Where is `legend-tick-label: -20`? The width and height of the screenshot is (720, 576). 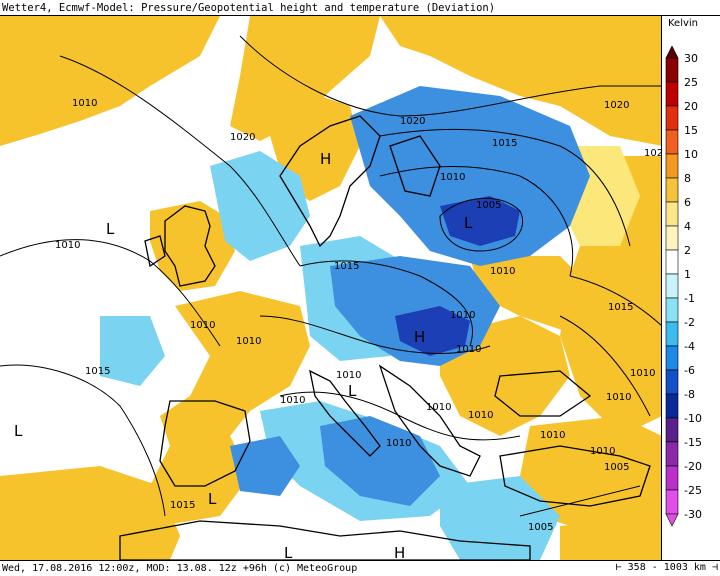
legend-tick-label: -20 is located at coordinates (693, 466).